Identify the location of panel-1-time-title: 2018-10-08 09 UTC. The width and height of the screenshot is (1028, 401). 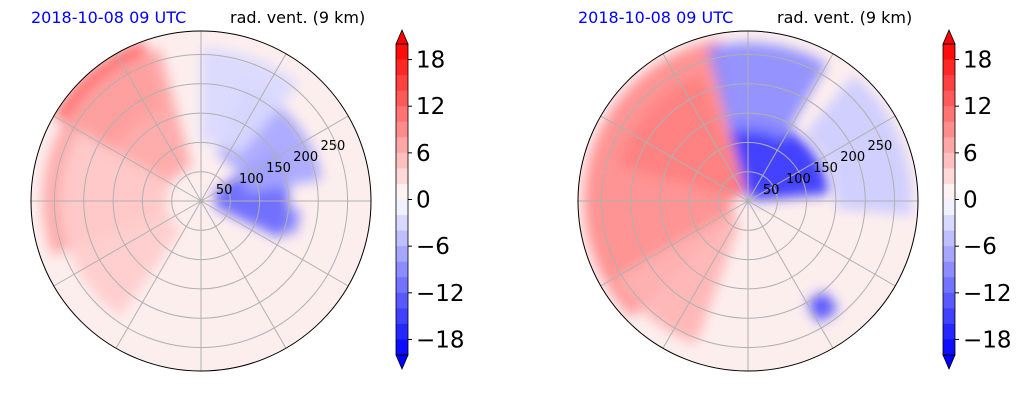
(109, 17).